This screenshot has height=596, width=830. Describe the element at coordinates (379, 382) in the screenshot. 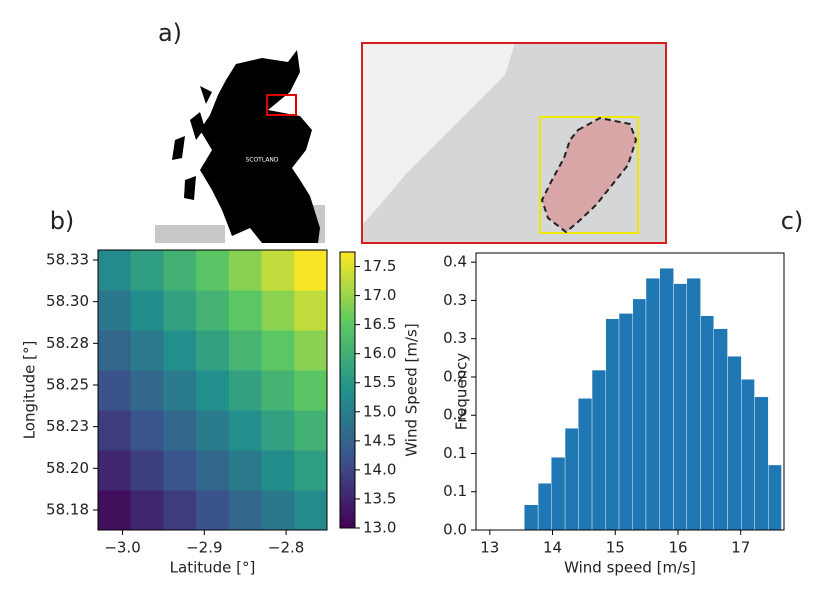

I see `colorbar-tick-label: 15.5` at that location.